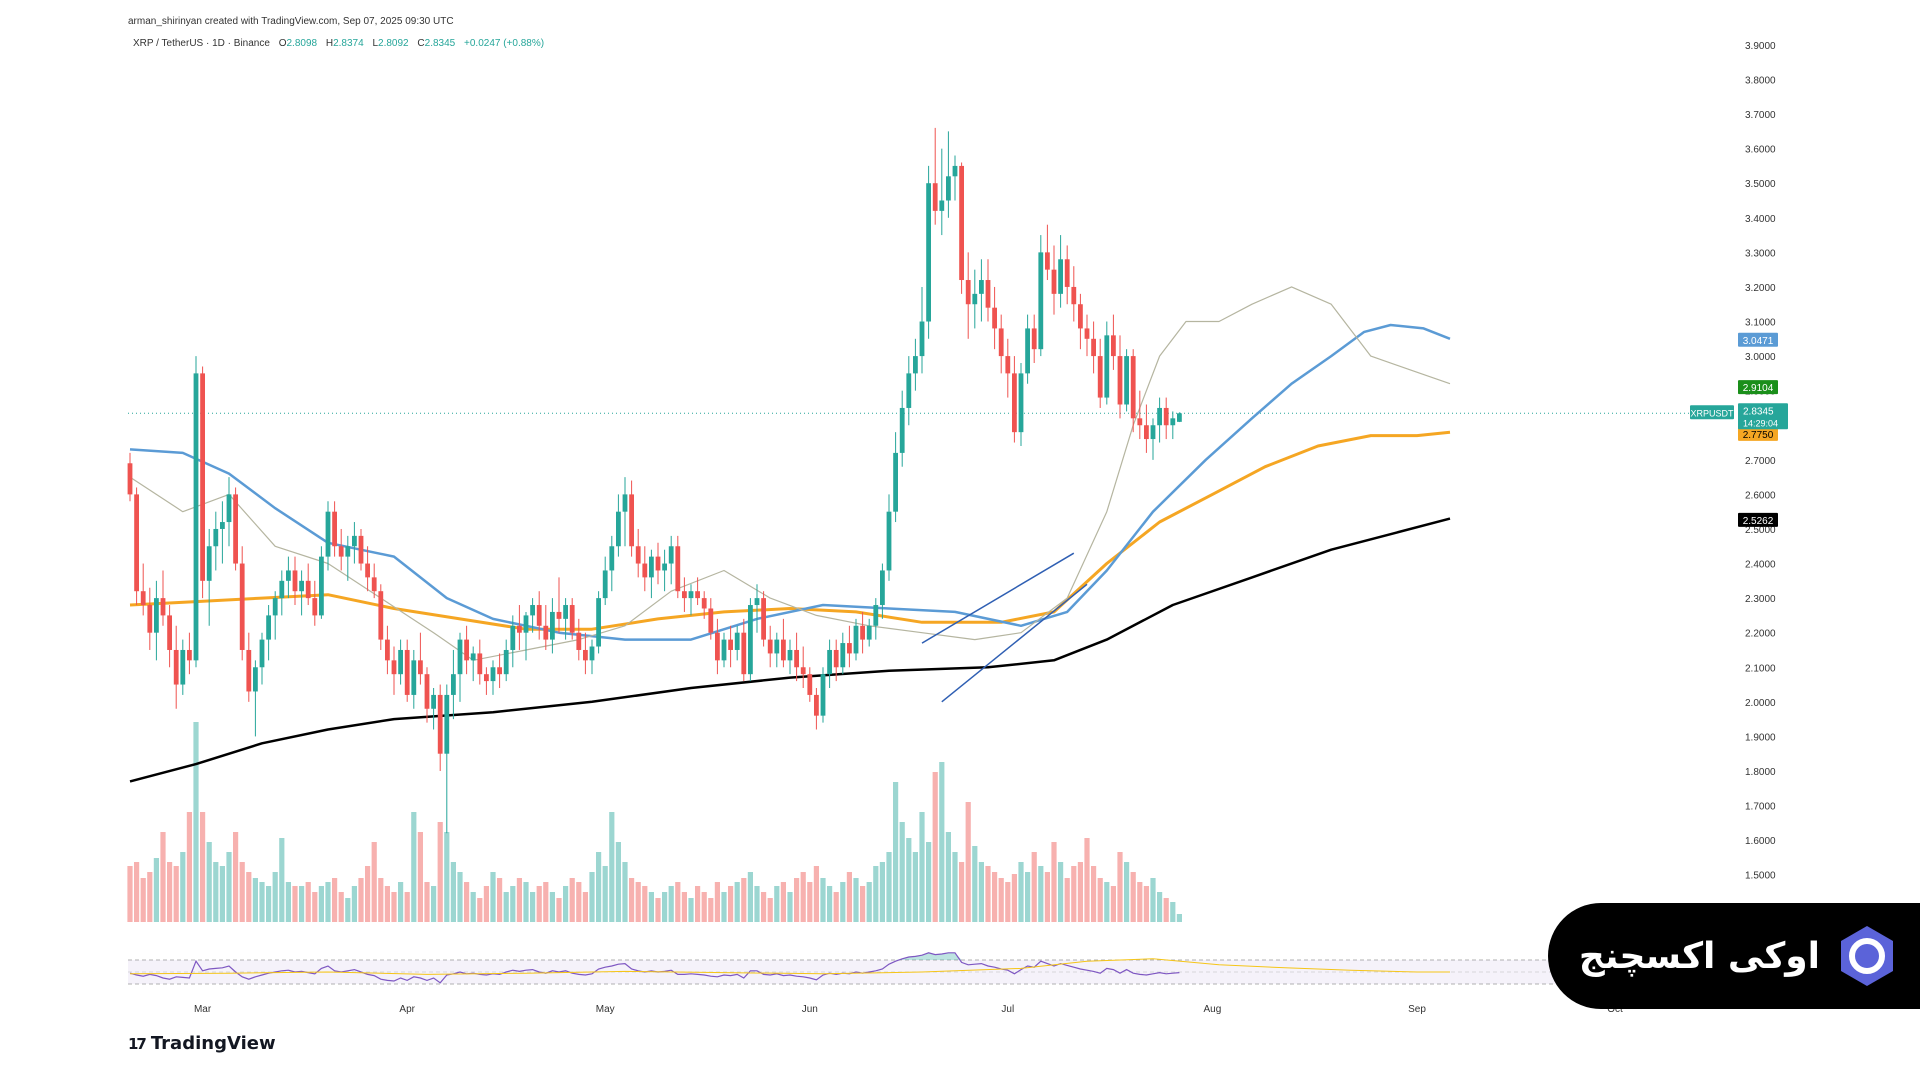 This screenshot has width=1920, height=1080. Describe the element at coordinates (1758, 341) in the screenshot. I see `price-label-text: 3.0471` at that location.